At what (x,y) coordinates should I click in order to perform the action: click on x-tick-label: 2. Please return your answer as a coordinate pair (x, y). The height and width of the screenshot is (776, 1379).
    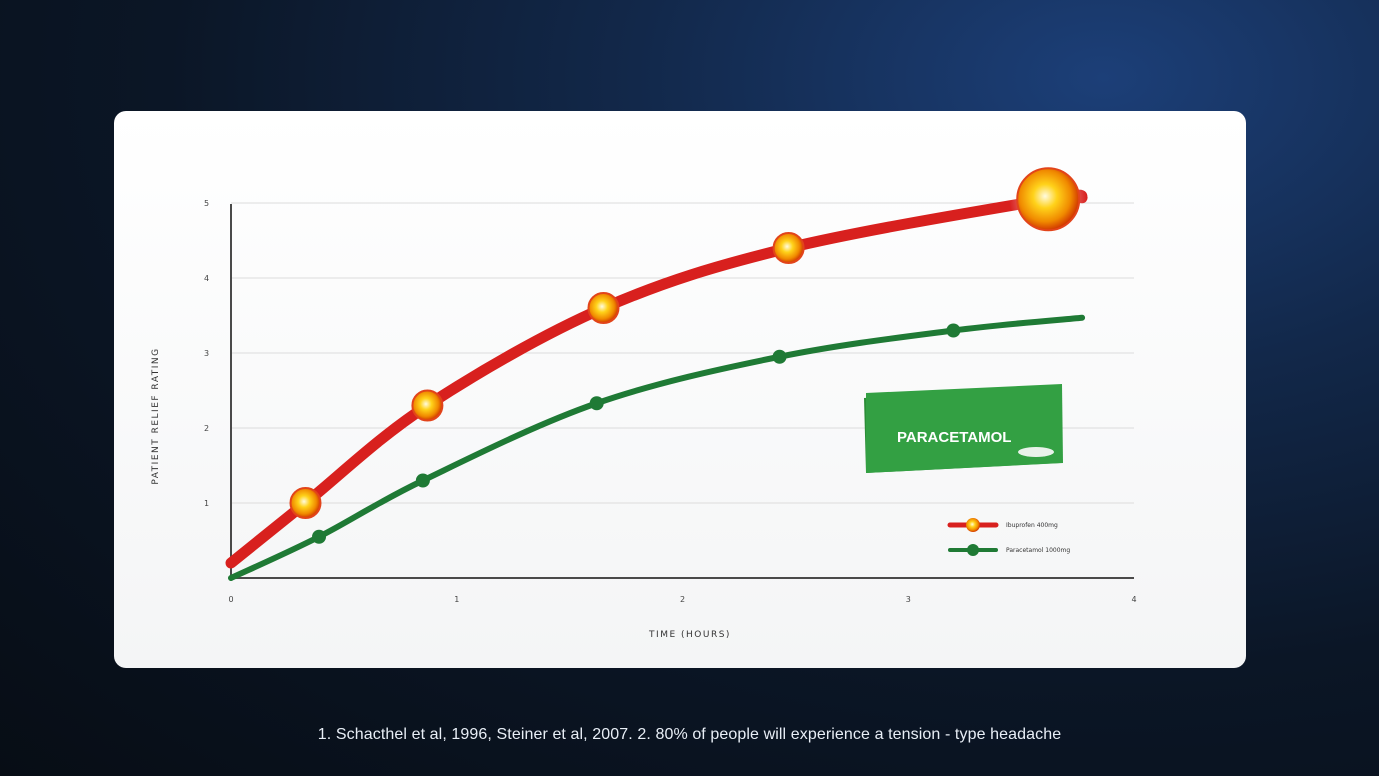
    Looking at the image, I should click on (682, 599).